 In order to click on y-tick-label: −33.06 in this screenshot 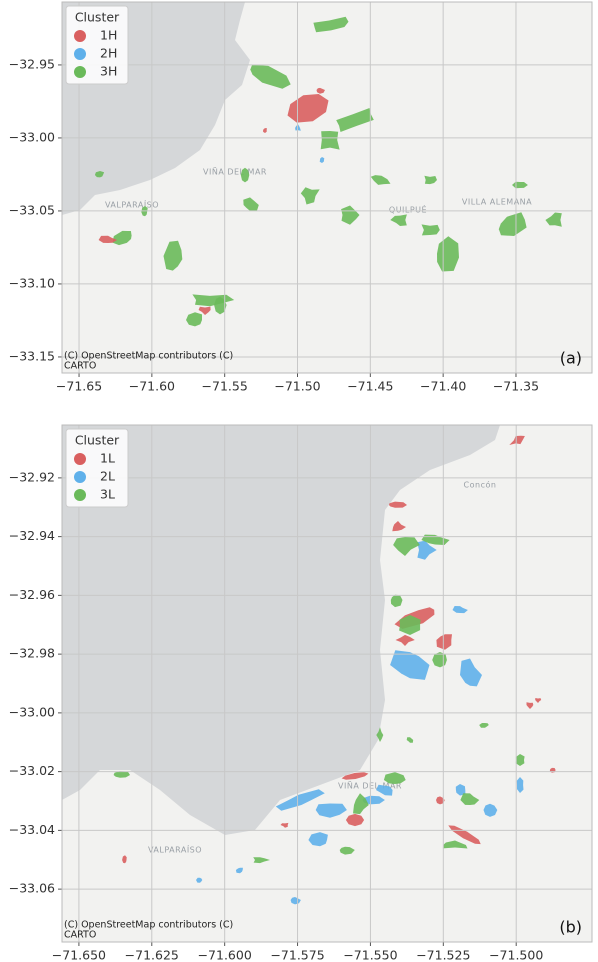, I will do `click(32, 888)`.